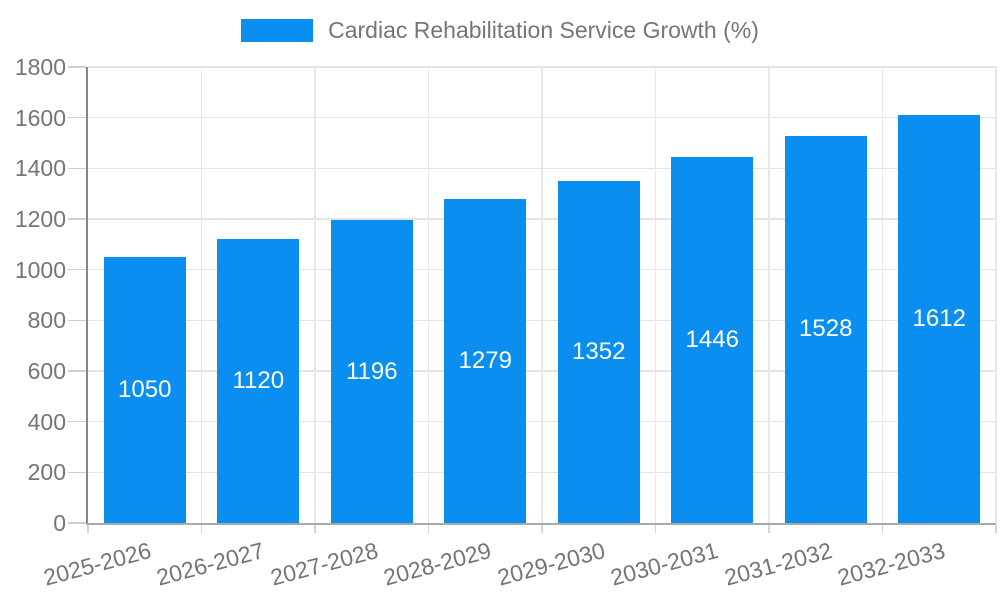 The image size is (1000, 600). I want to click on bar-value-label: 1196, so click(371, 371).